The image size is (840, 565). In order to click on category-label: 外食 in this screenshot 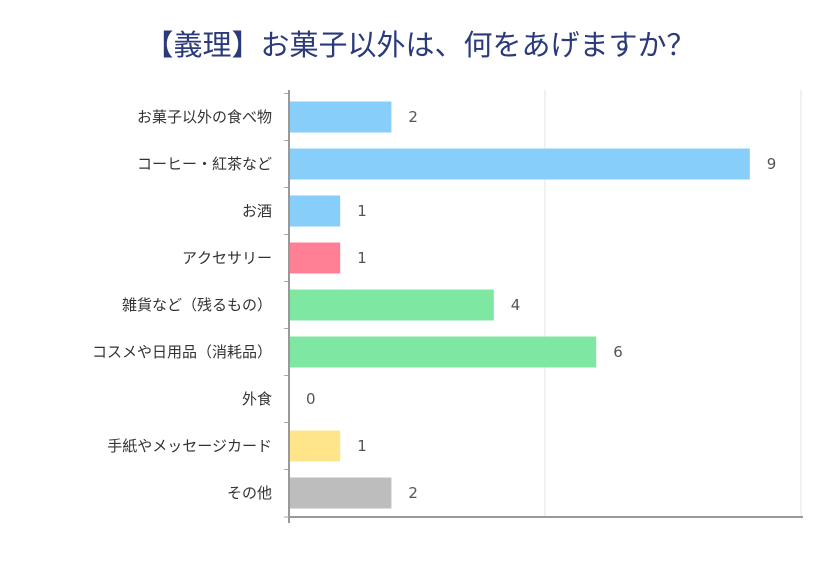, I will do `click(257, 399)`.